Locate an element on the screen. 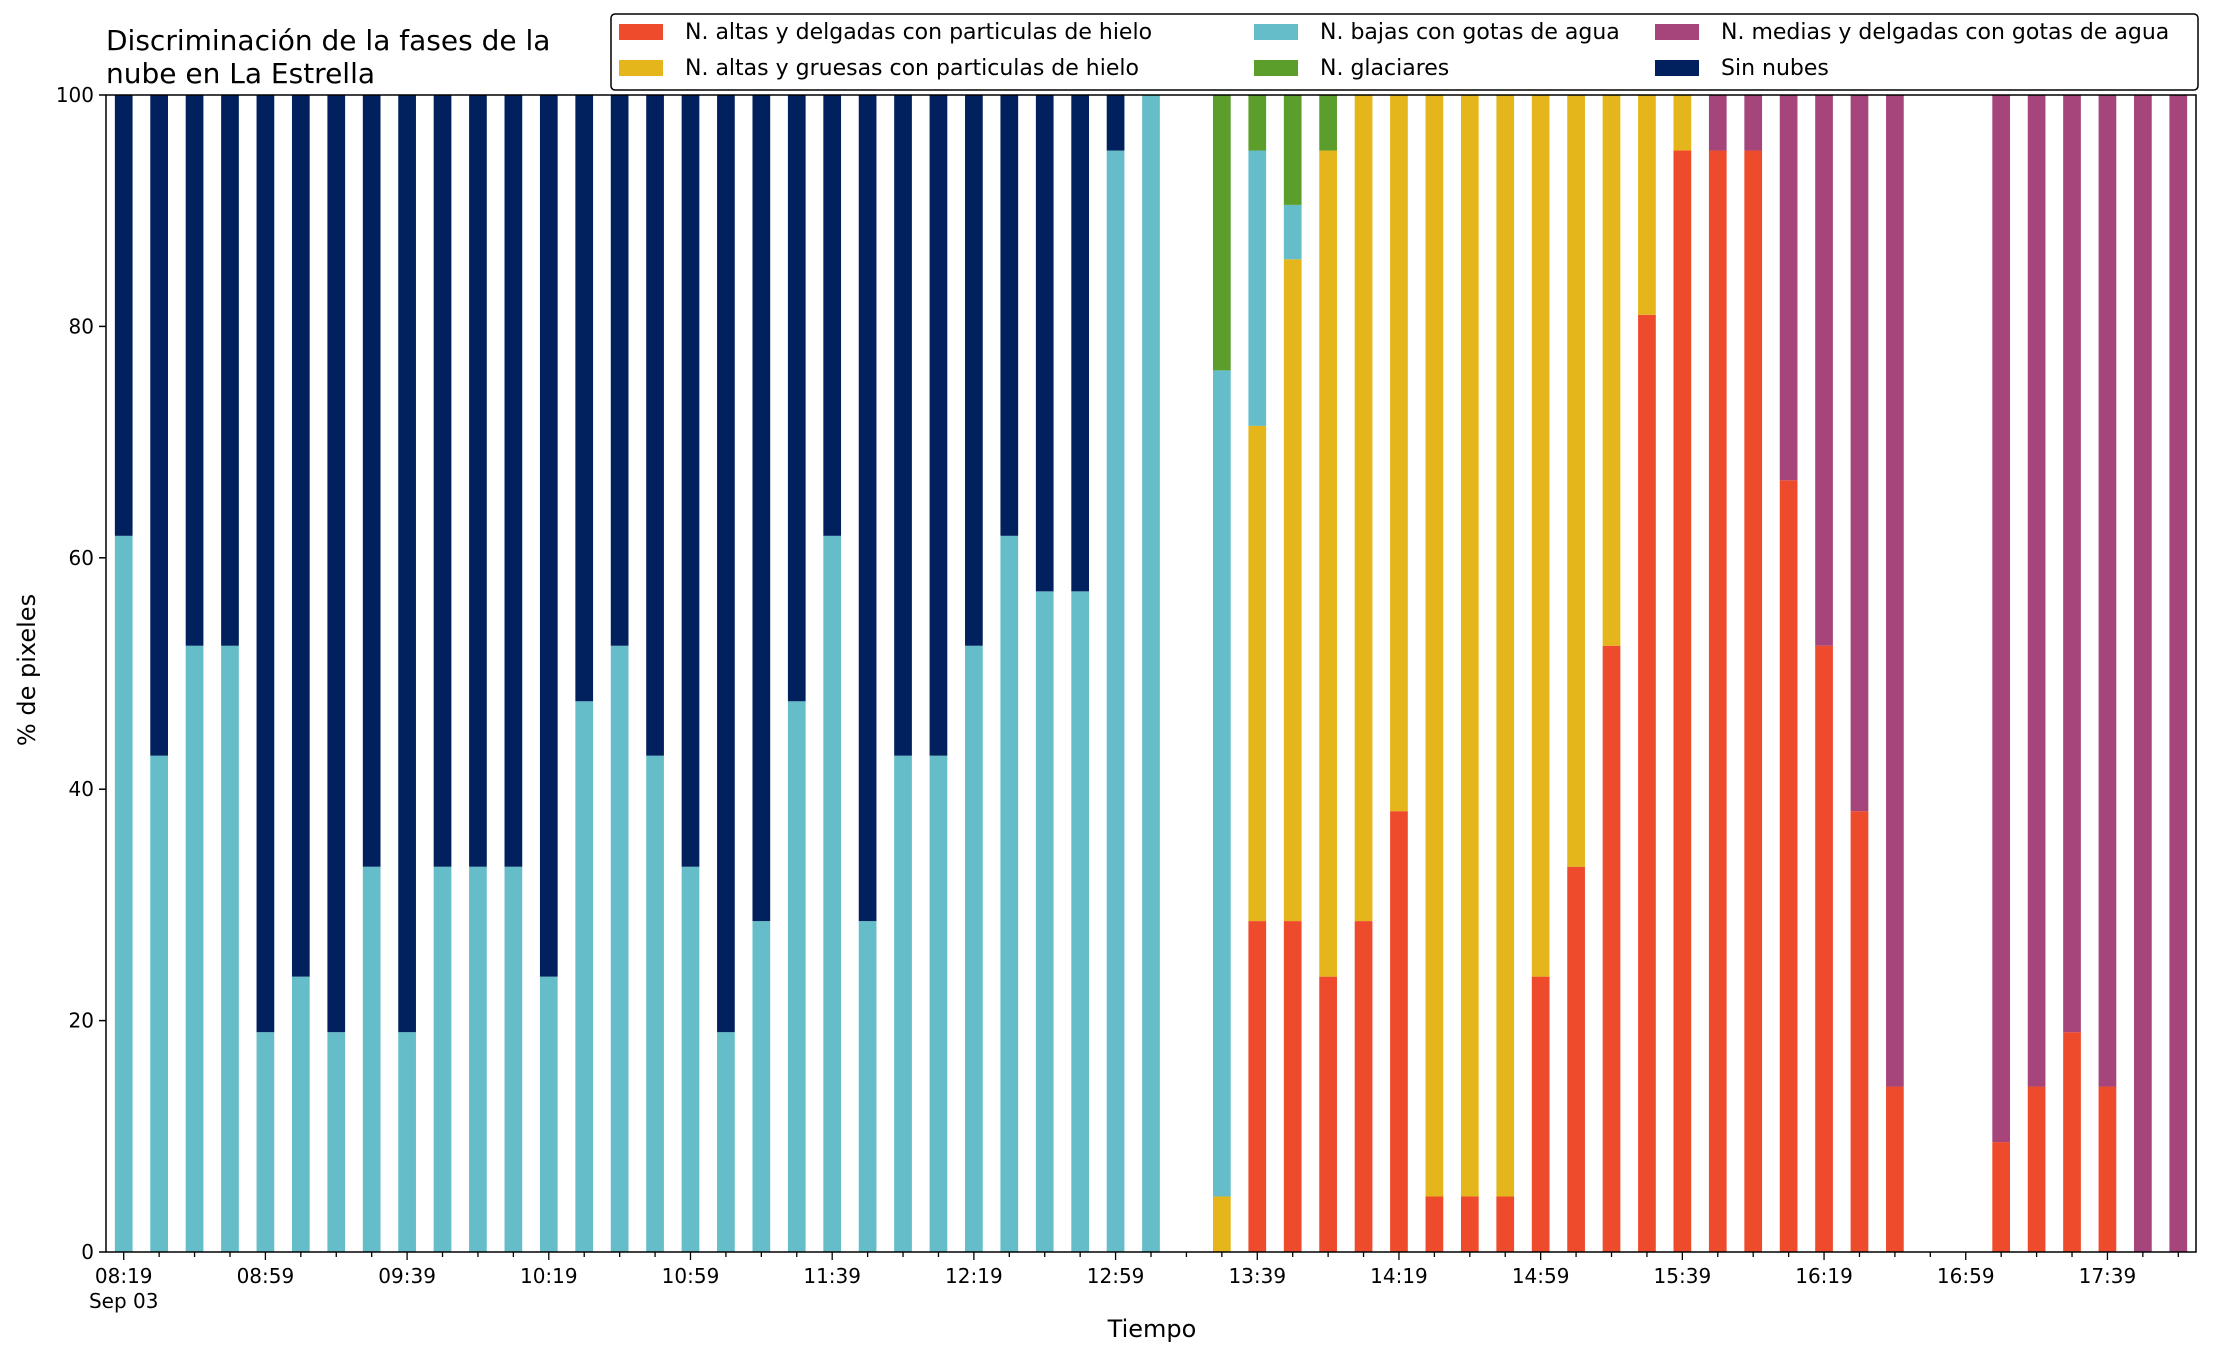 The height and width of the screenshot is (1355, 2216). bar-segment-14:59-s0 is located at coordinates (1540, 1114).